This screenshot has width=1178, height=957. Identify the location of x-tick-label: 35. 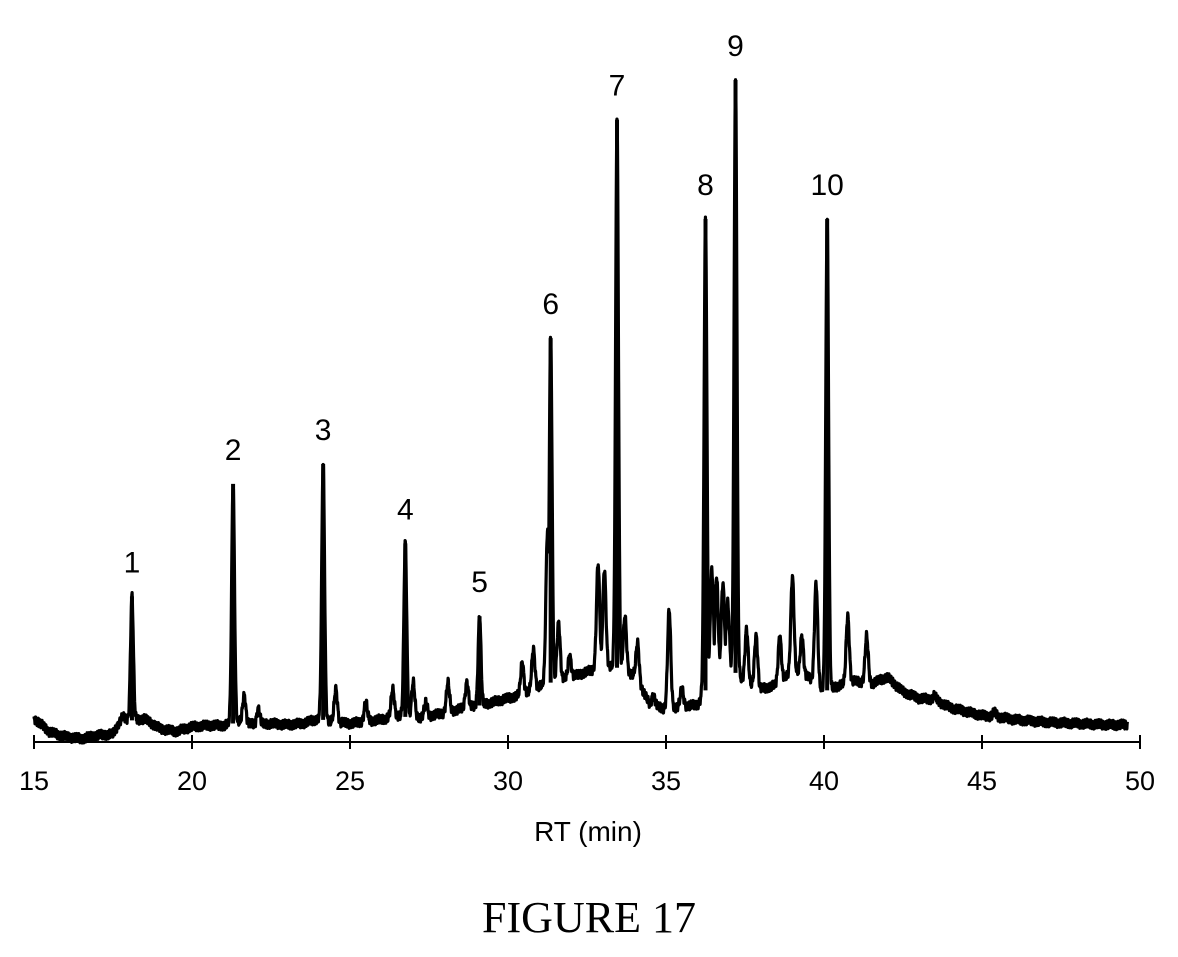
(666, 781).